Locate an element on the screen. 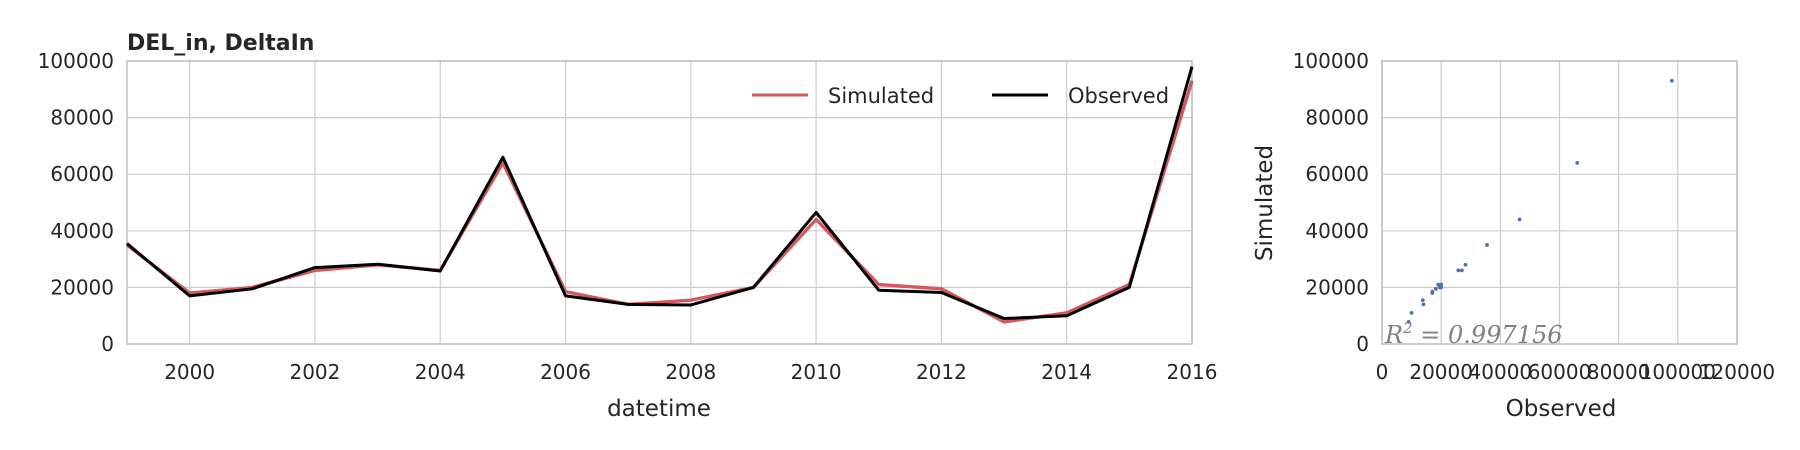  legend-label-observed: Observed is located at coordinates (1118, 96).